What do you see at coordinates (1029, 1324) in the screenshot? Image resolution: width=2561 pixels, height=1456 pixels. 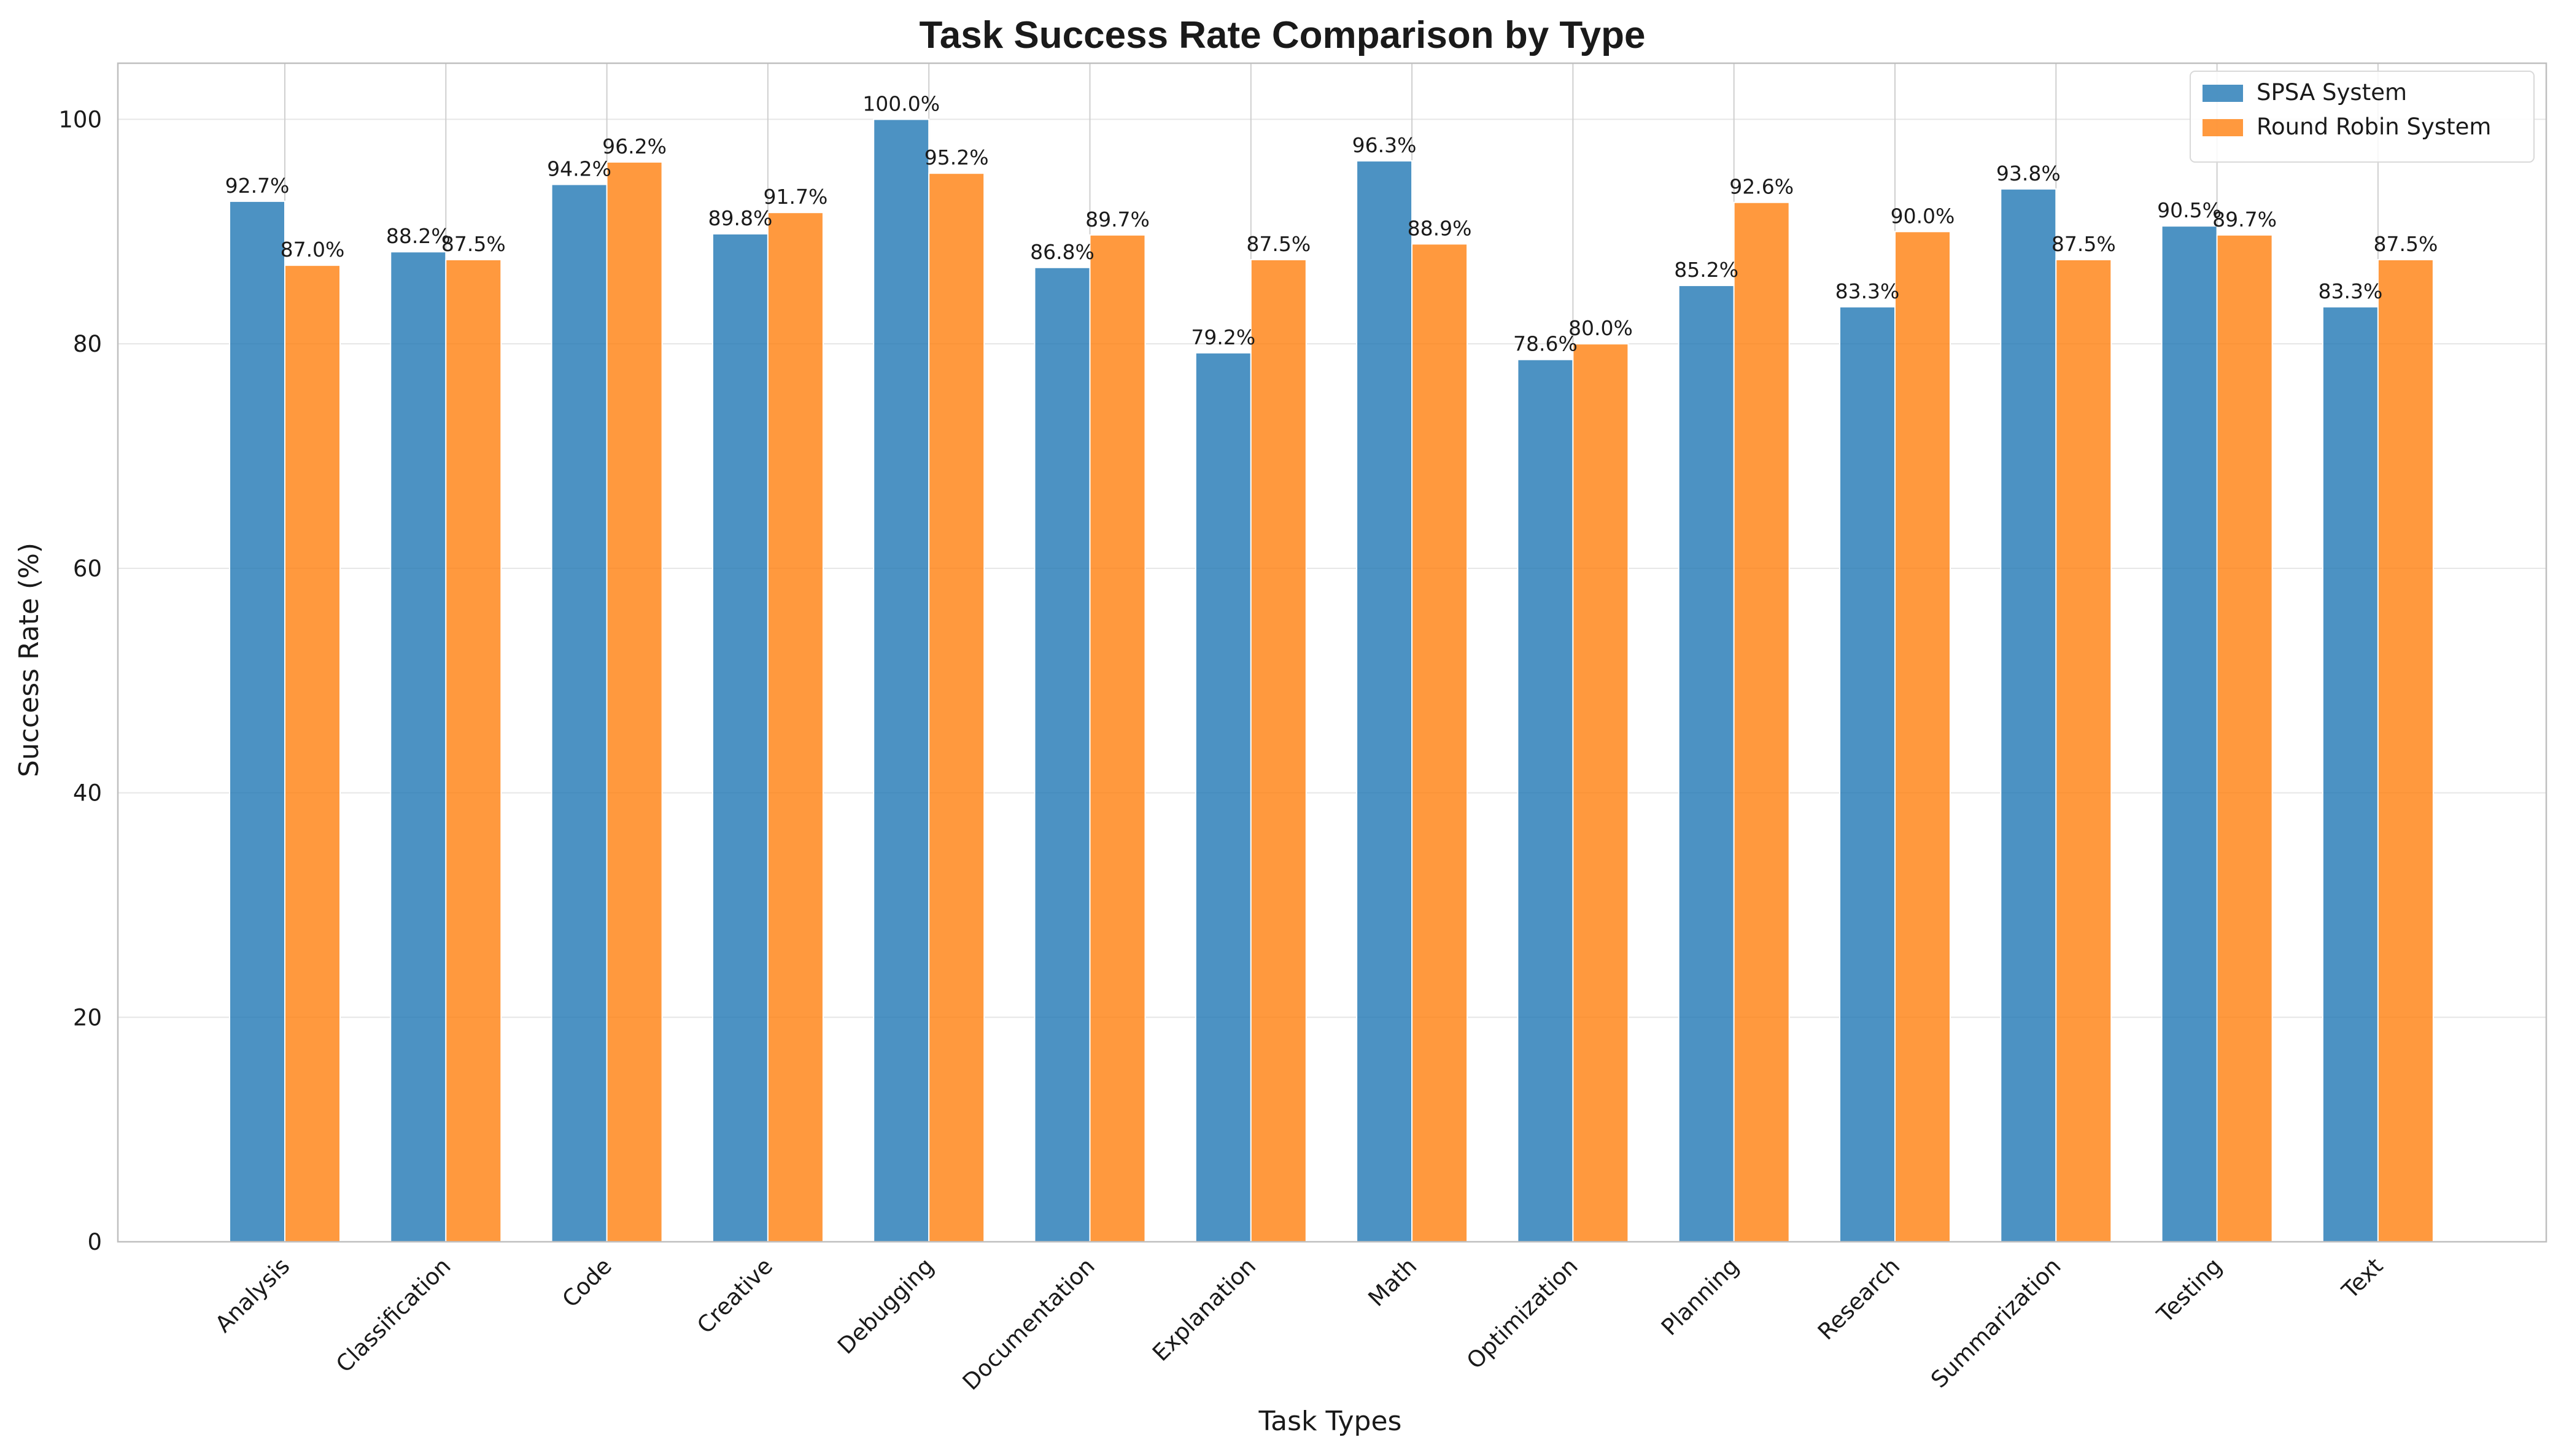 I see `x-tick-label: Documentation` at bounding box center [1029, 1324].